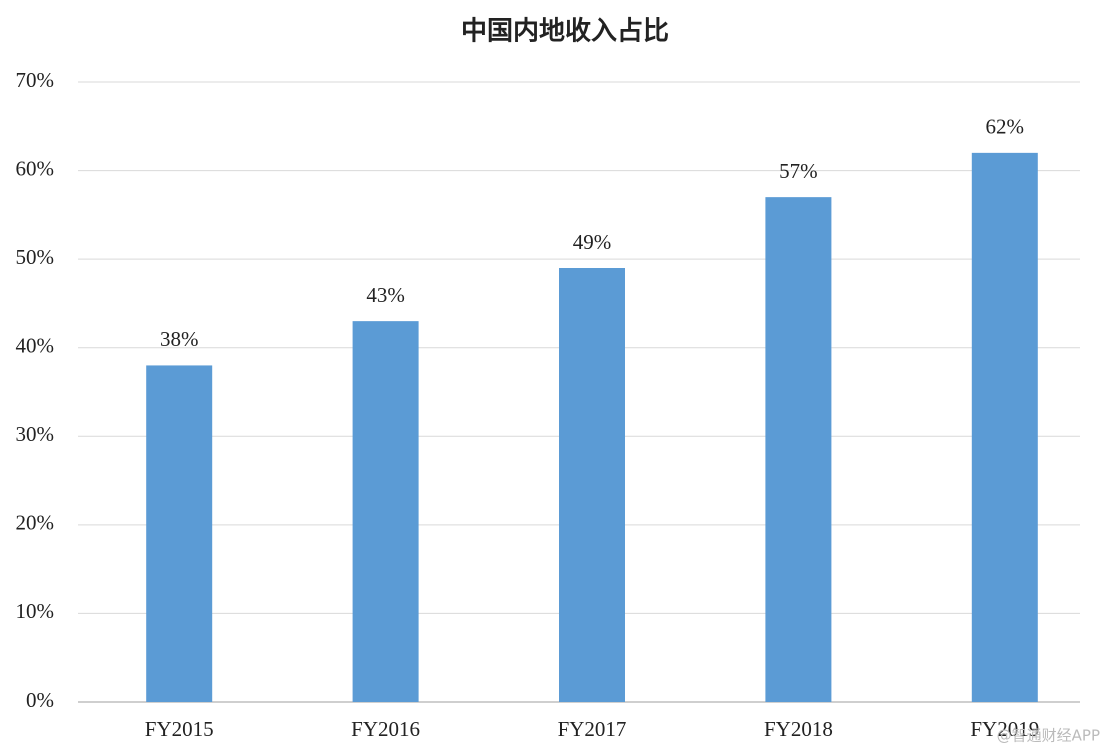  What do you see at coordinates (40, 700) in the screenshot?
I see `y-tick-label: 0%` at bounding box center [40, 700].